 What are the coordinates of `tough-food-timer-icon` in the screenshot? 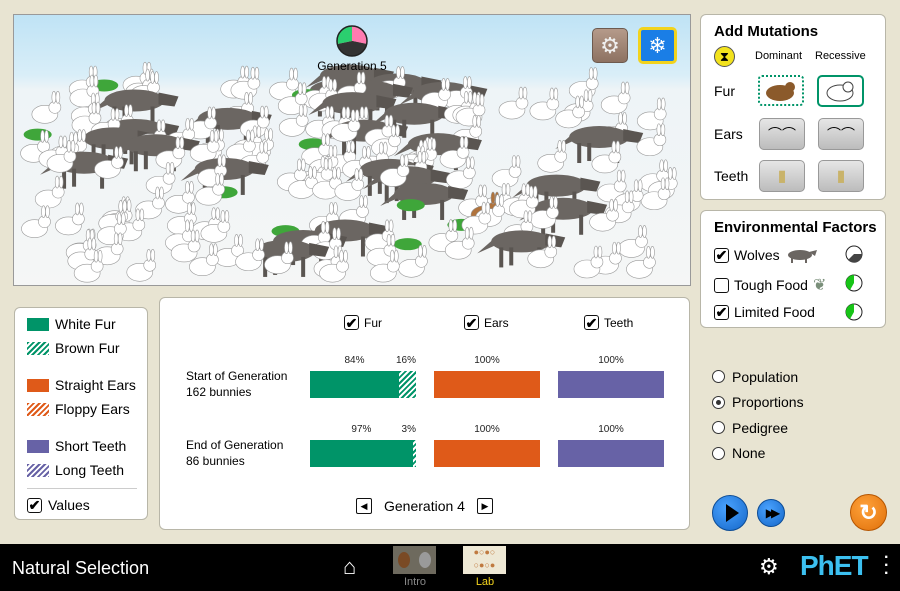 It's located at (854, 283).